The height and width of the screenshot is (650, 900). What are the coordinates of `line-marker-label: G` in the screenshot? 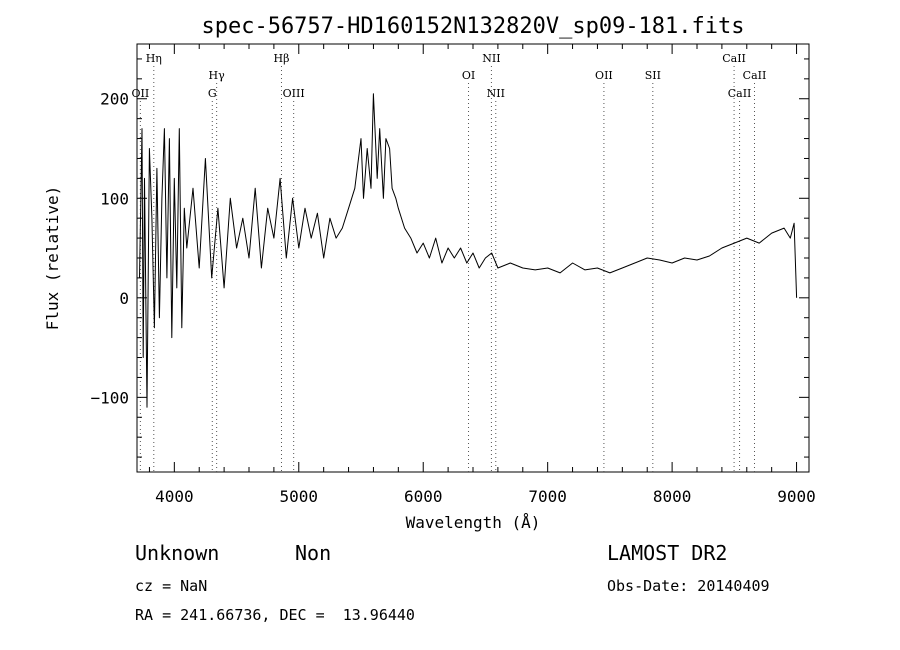 It's located at (212, 93).